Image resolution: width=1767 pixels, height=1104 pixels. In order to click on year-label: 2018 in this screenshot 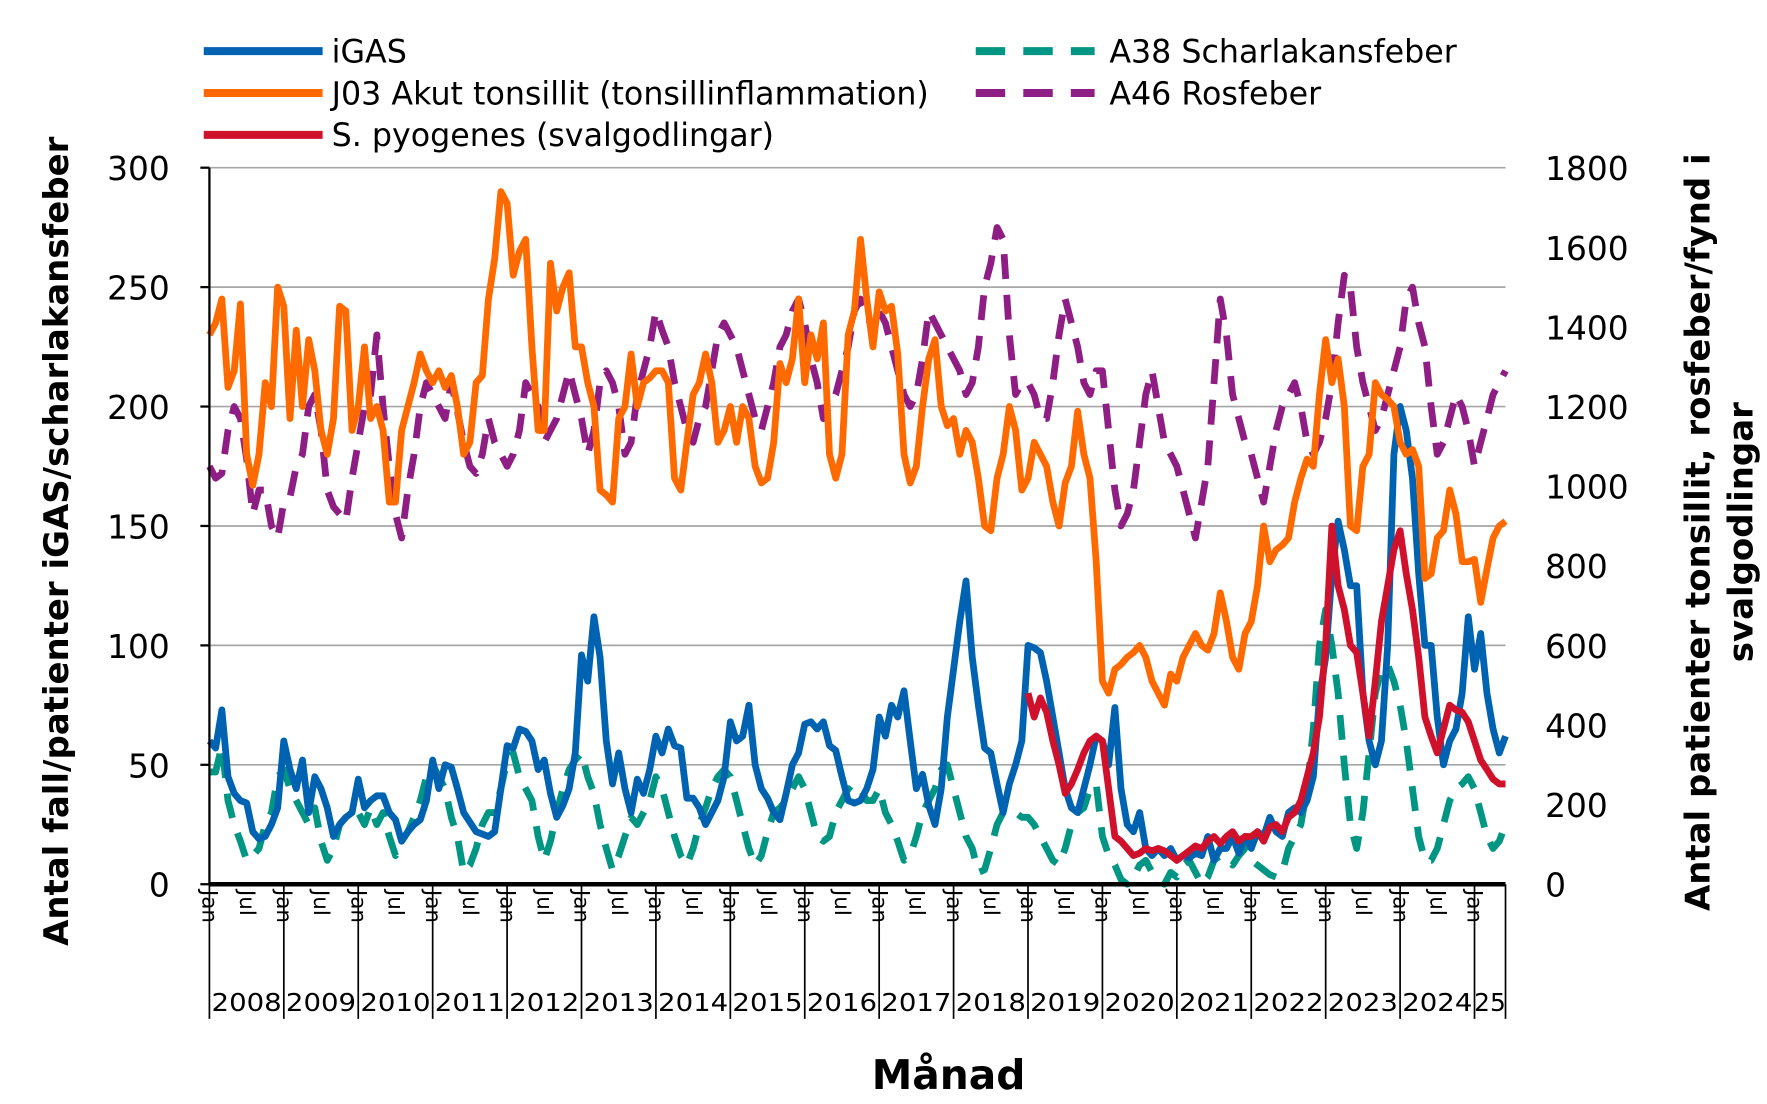, I will do `click(991, 1002)`.